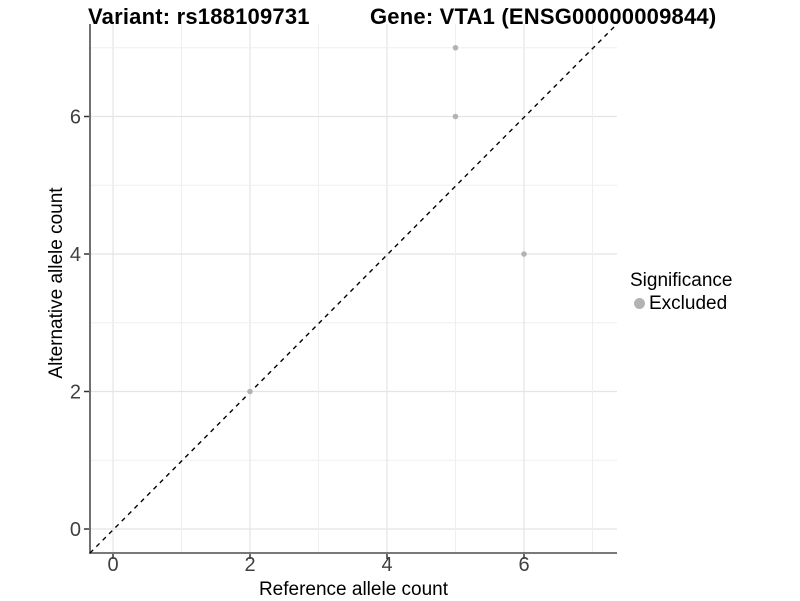  What do you see at coordinates (353, 589) in the screenshot?
I see `x-axis-title: Reference allele count` at bounding box center [353, 589].